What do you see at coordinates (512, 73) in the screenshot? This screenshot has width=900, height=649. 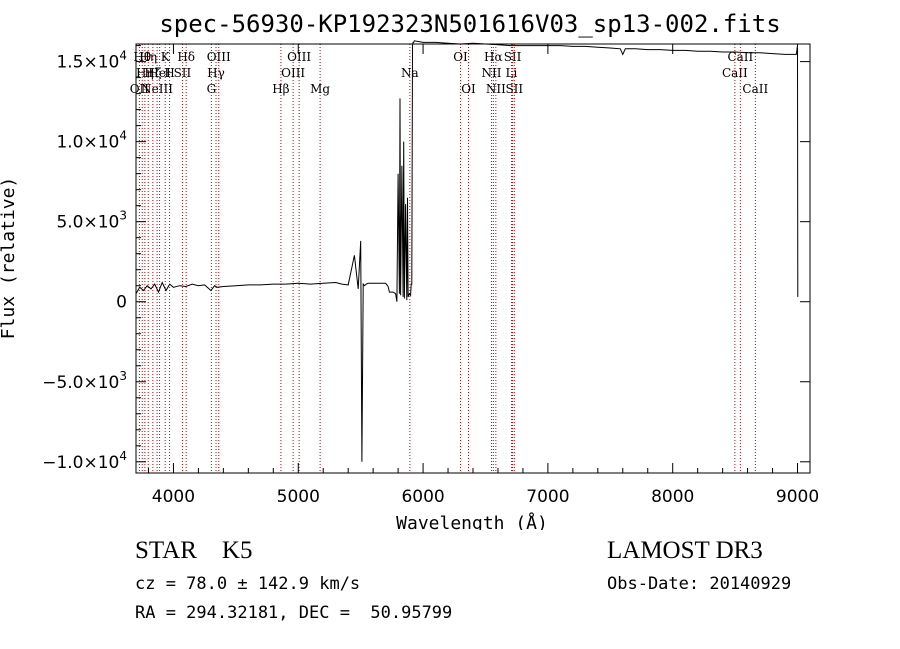 I see `line-label-24: Li` at bounding box center [512, 73].